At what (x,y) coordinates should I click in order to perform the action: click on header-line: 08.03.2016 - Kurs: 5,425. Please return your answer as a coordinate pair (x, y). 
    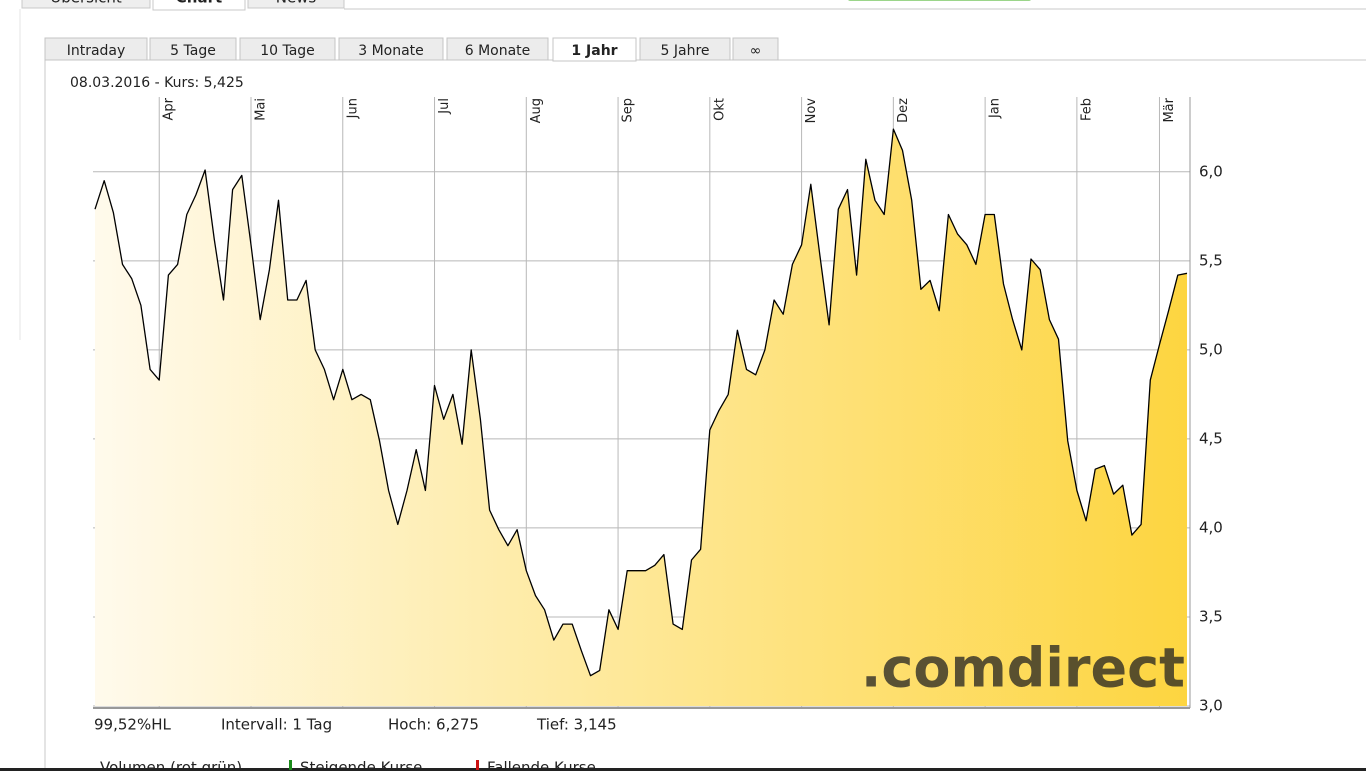
    Looking at the image, I should click on (157, 83).